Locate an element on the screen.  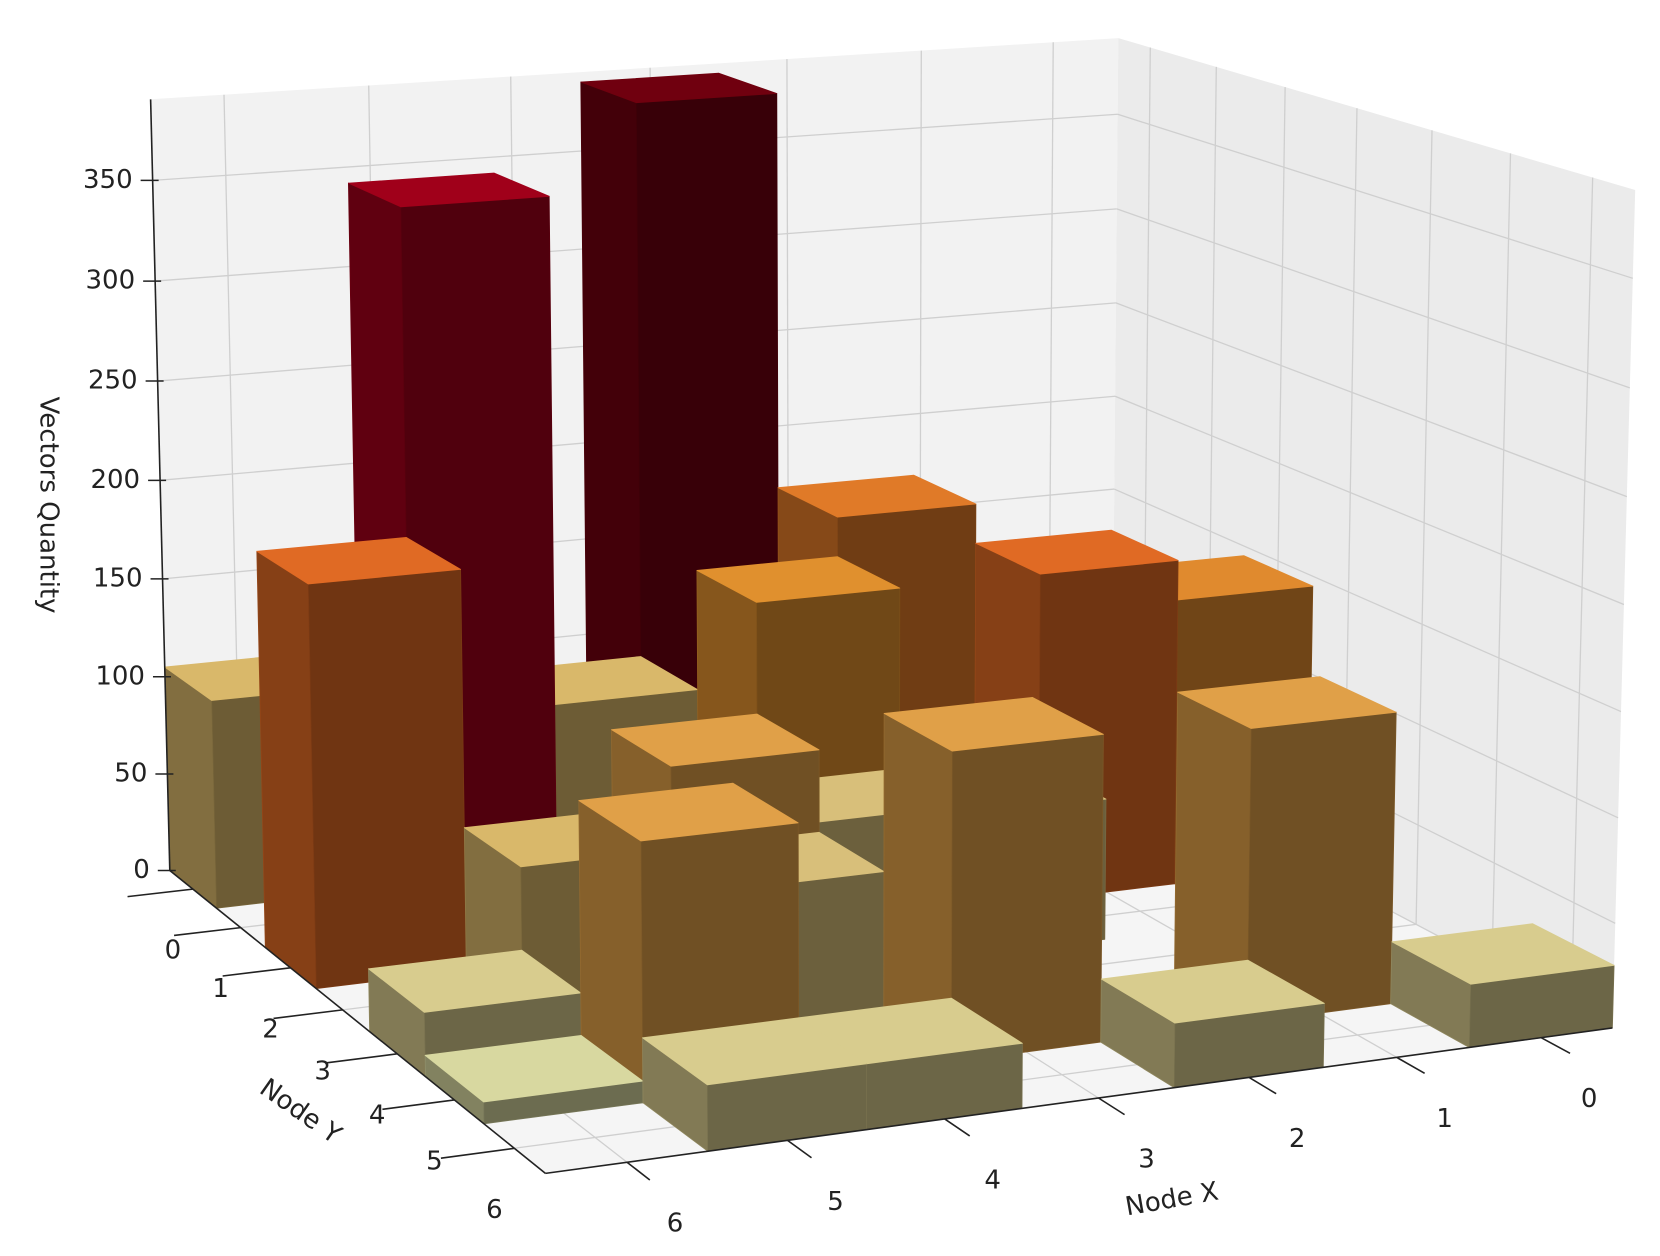
bar-side is located at coordinates (286, 769).